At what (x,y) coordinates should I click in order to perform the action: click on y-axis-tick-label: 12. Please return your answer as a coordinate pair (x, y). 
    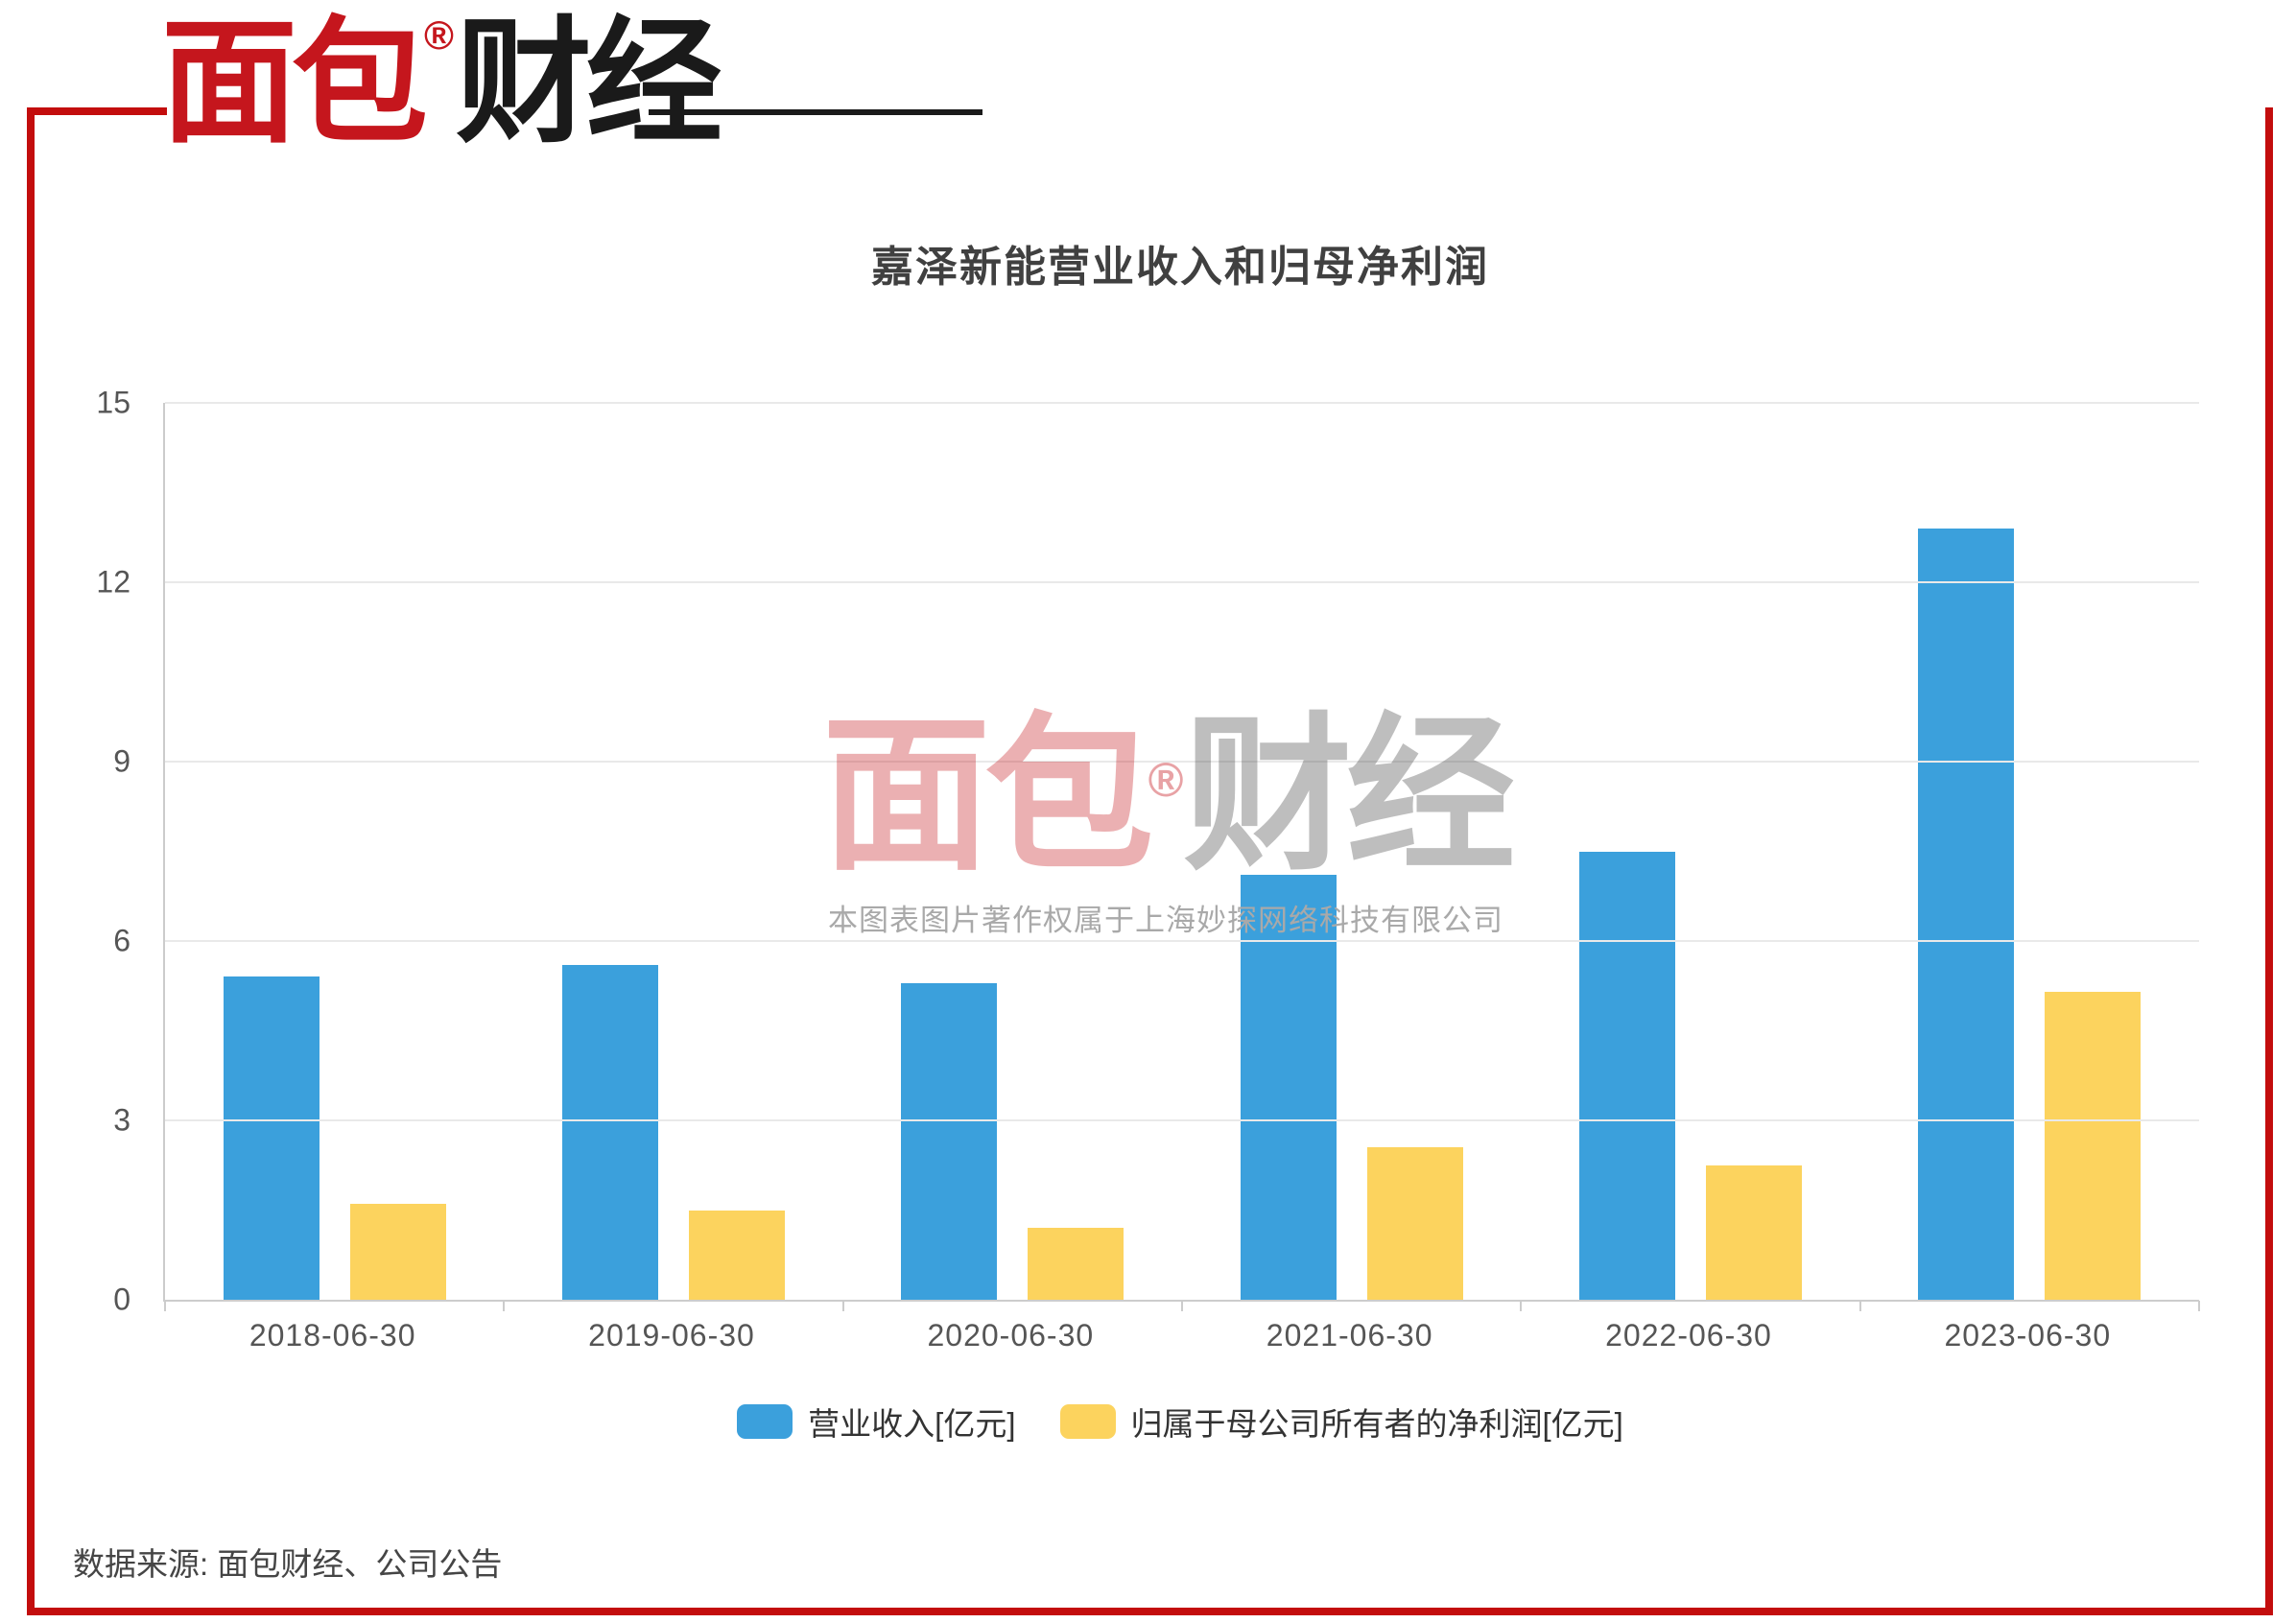
    Looking at the image, I should click on (113, 582).